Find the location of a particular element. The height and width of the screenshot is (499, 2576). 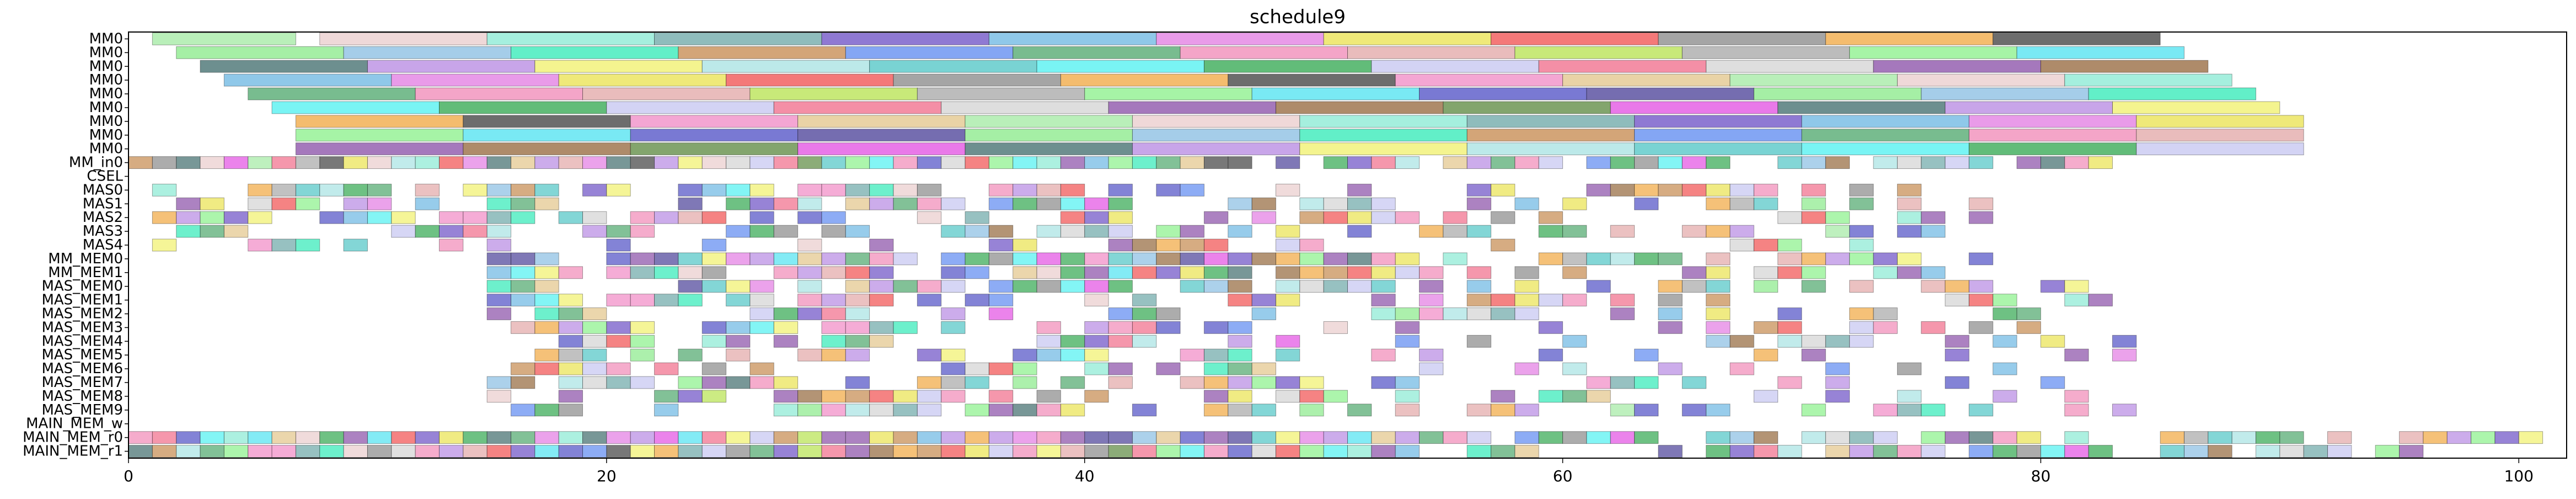

y-tick-label: MM_MEM0 is located at coordinates (85, 259).